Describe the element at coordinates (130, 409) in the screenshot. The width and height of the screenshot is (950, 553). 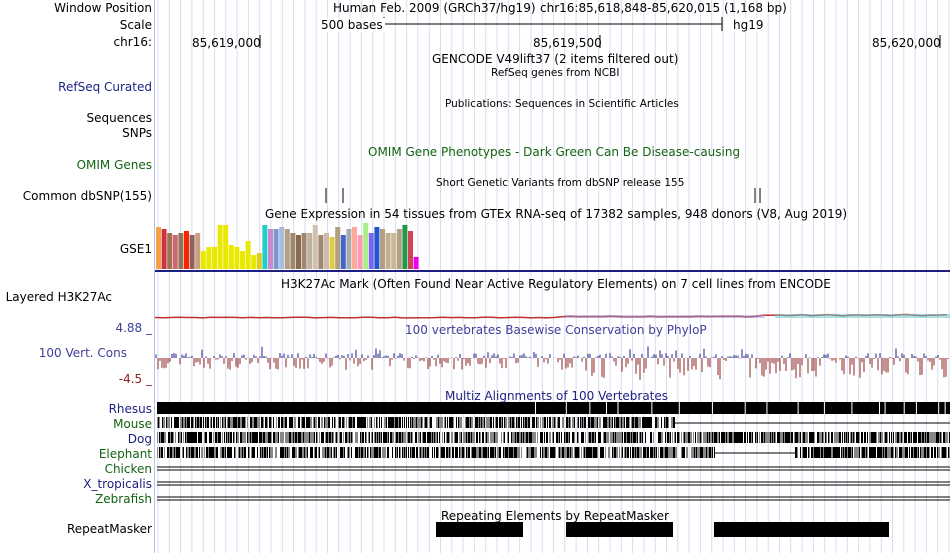
I see `species-label-rhesus: Rhesus` at that location.